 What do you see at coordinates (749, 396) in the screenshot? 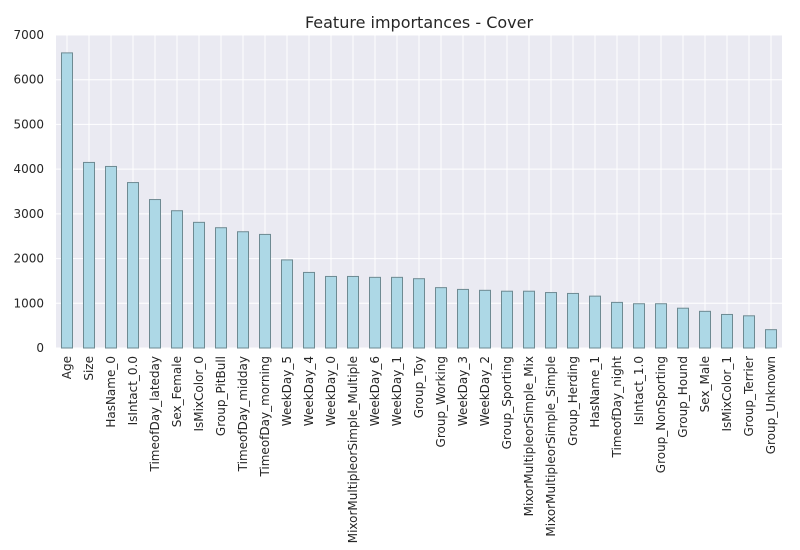
I see `x-tick-label: Group_Terrier` at bounding box center [749, 396].